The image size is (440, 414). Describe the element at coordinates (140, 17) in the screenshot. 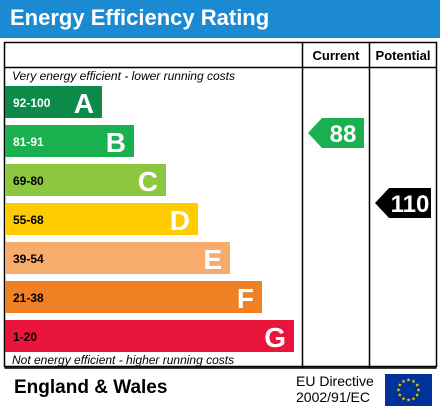

I see `chart-title: Energy Efficiency Rating` at that location.